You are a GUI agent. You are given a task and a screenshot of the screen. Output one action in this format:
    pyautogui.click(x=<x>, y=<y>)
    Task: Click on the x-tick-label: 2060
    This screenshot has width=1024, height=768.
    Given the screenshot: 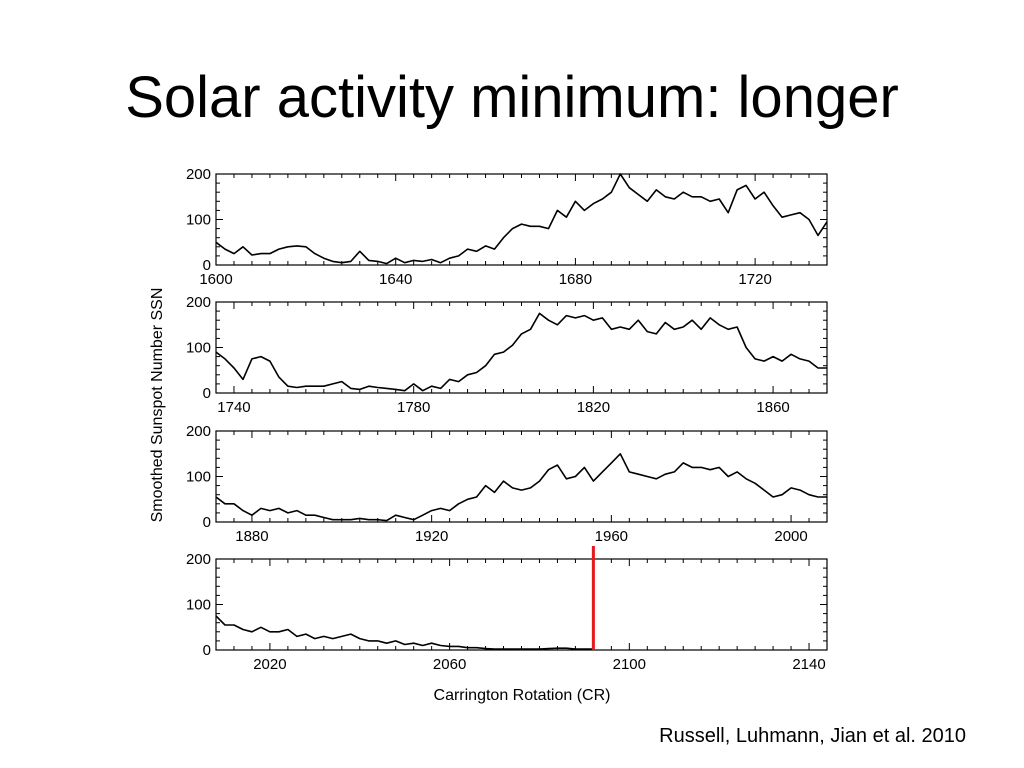 What is the action you would take?
    pyautogui.click(x=449, y=664)
    